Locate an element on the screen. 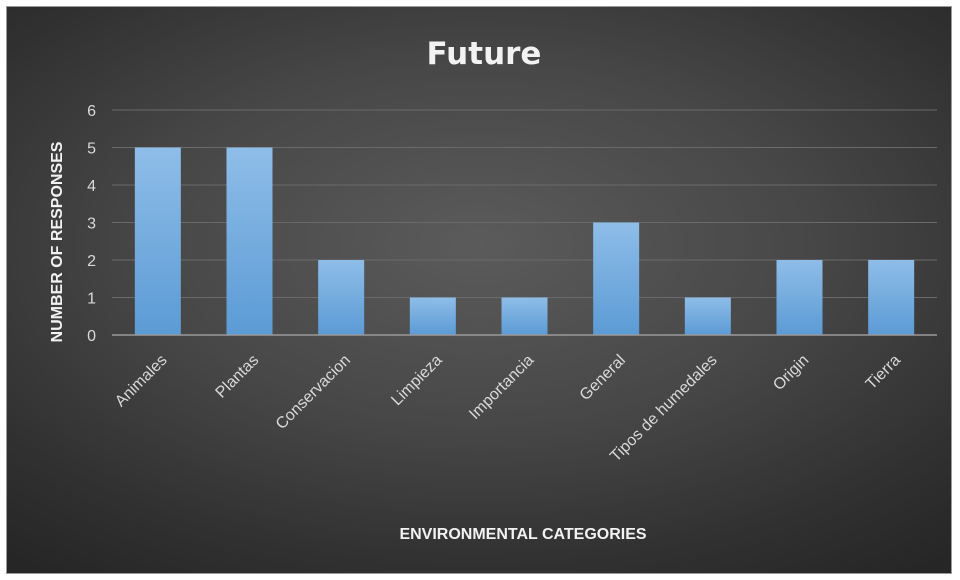 The height and width of the screenshot is (580, 960). category-label: Conservacion is located at coordinates (313, 392).